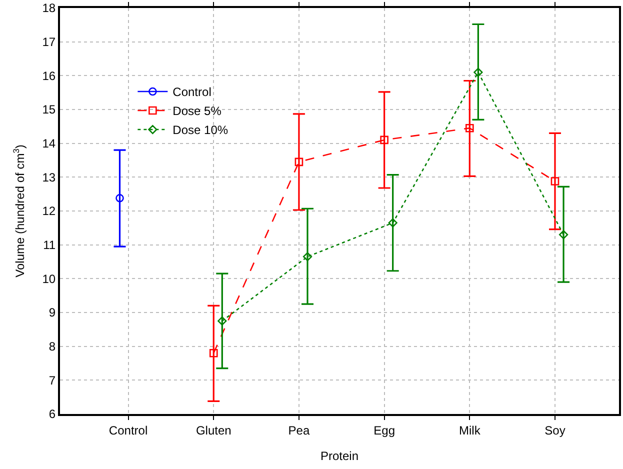  What do you see at coordinates (128, 430) in the screenshot?
I see `x-tick-label: Control` at bounding box center [128, 430].